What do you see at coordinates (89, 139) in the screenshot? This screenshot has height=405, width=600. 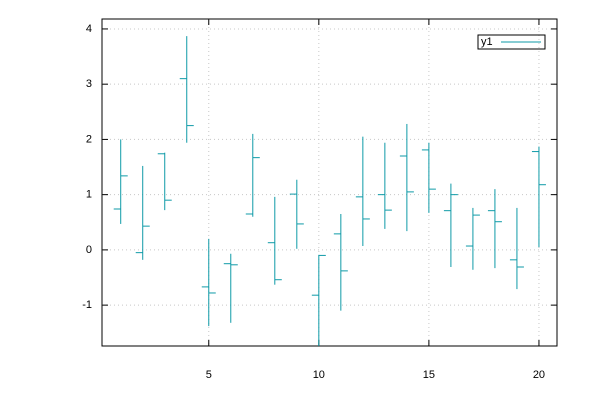 I see `y-tick-label: 2` at bounding box center [89, 139].